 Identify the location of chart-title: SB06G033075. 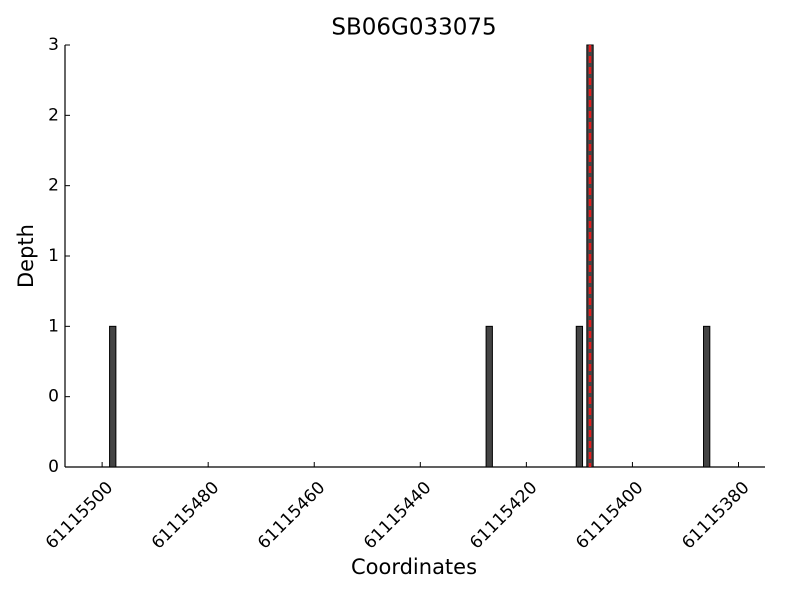
(413, 28).